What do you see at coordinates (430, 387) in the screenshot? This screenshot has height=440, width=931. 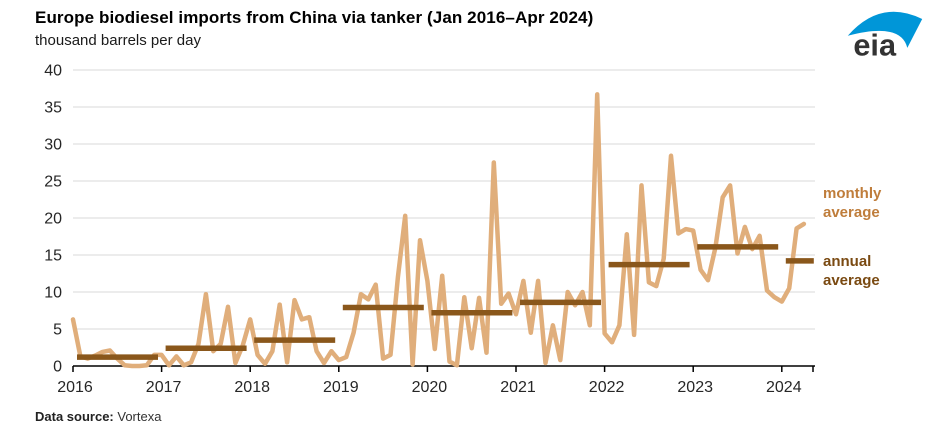 I see `x-tick-label: 2020` at bounding box center [430, 387].